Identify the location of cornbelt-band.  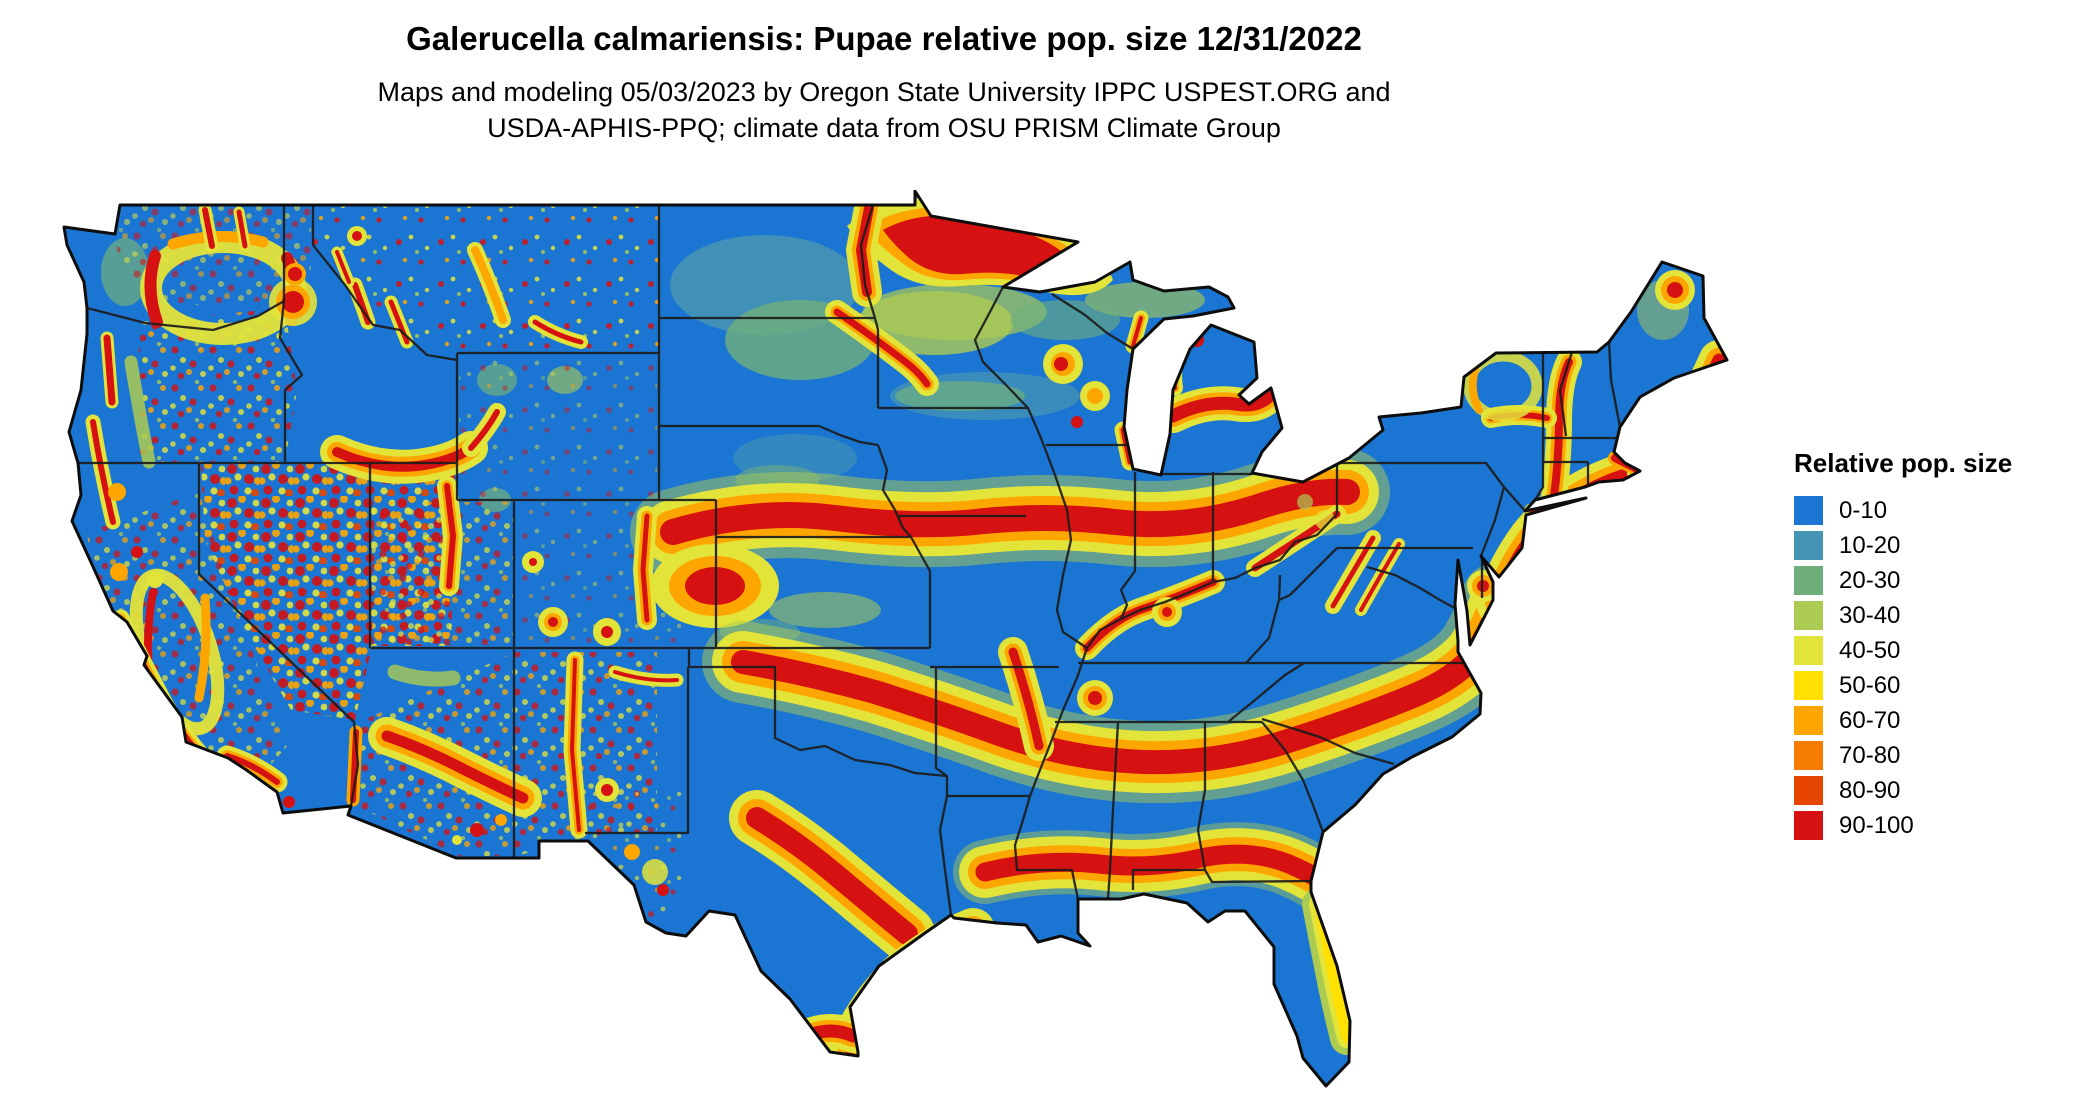
(1010, 519).